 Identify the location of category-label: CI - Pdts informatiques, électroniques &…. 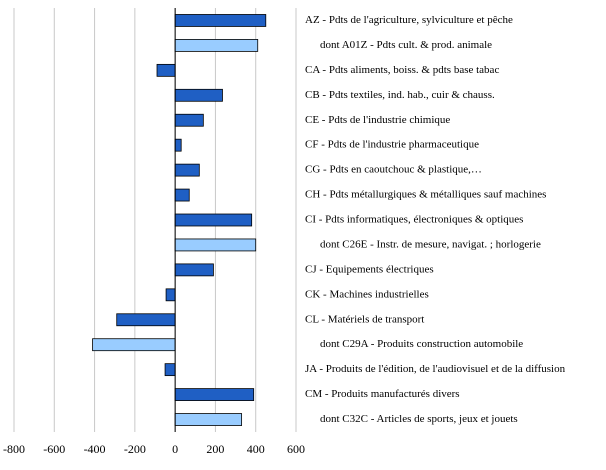
(414, 220).